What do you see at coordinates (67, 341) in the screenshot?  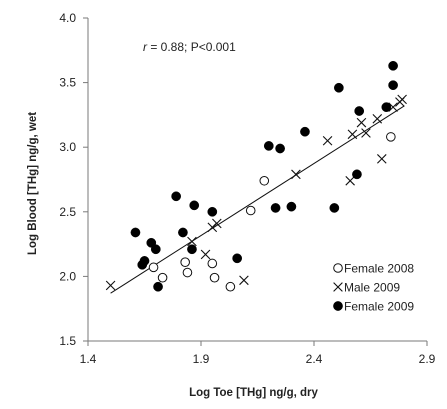 I see `y-tick-label: 1.5` at bounding box center [67, 341].